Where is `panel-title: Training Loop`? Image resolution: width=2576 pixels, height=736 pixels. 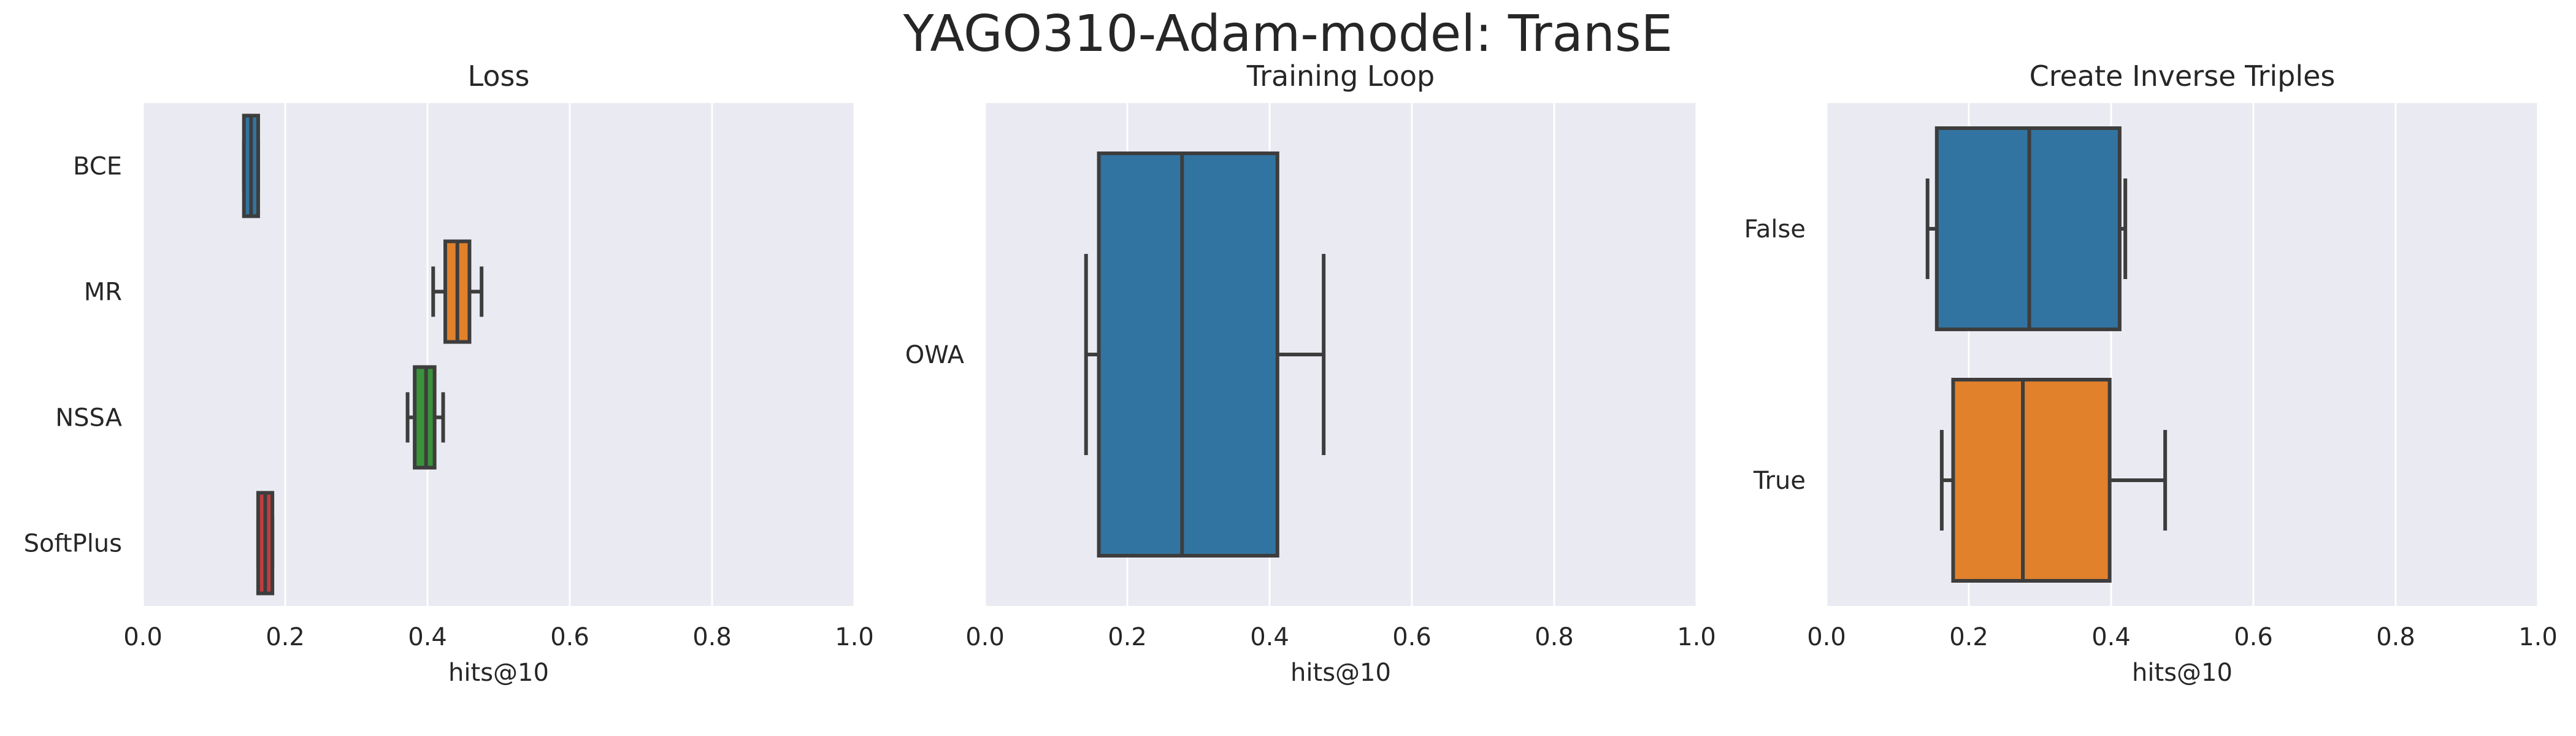 panel-title: Training Loop is located at coordinates (1340, 76).